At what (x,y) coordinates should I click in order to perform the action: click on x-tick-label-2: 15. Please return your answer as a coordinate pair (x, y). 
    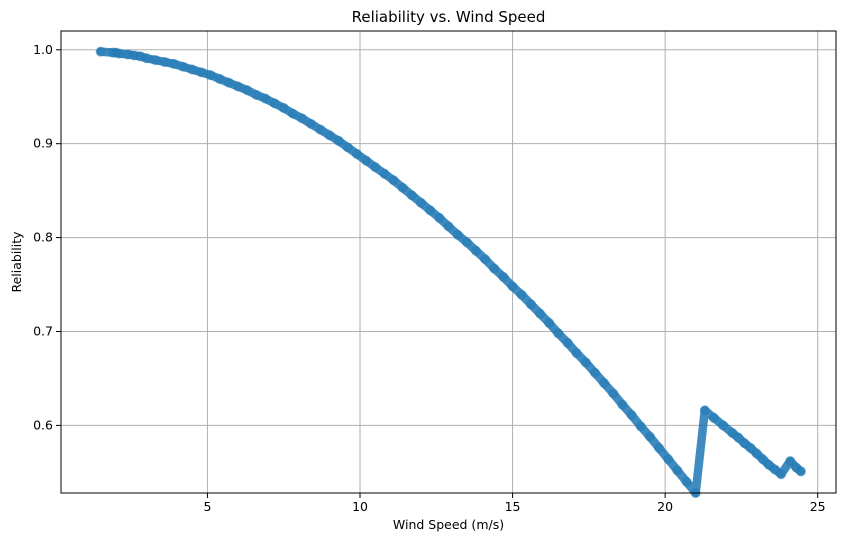
    Looking at the image, I should click on (513, 506).